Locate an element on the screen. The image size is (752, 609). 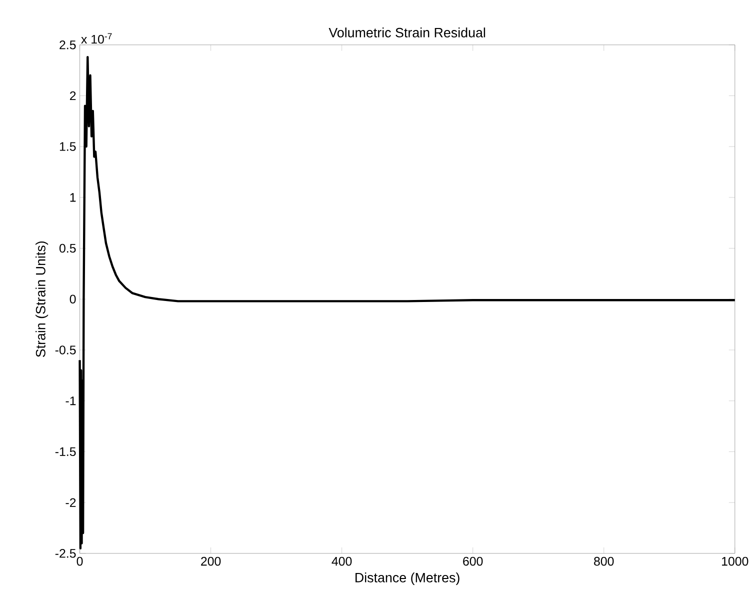
x-tick-label: 0 is located at coordinates (79, 561).